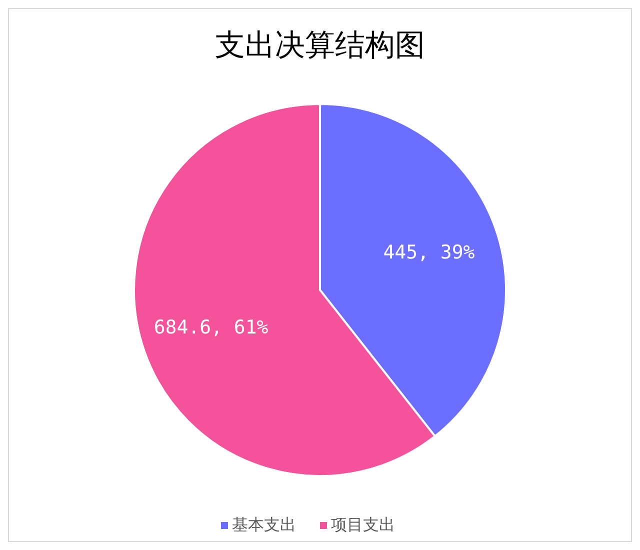 This screenshot has height=550, width=640. I want to click on legend-label: 项目支出, so click(363, 525).